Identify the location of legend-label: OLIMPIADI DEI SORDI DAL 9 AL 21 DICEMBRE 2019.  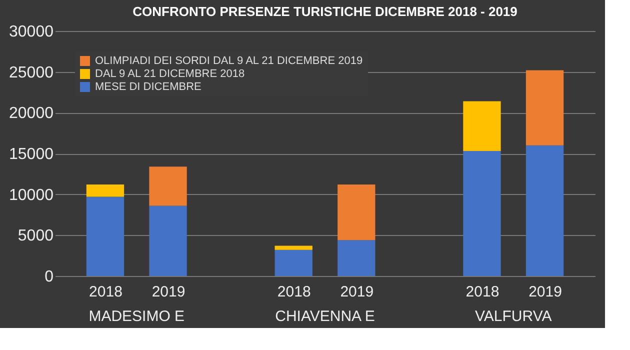
(229, 61).